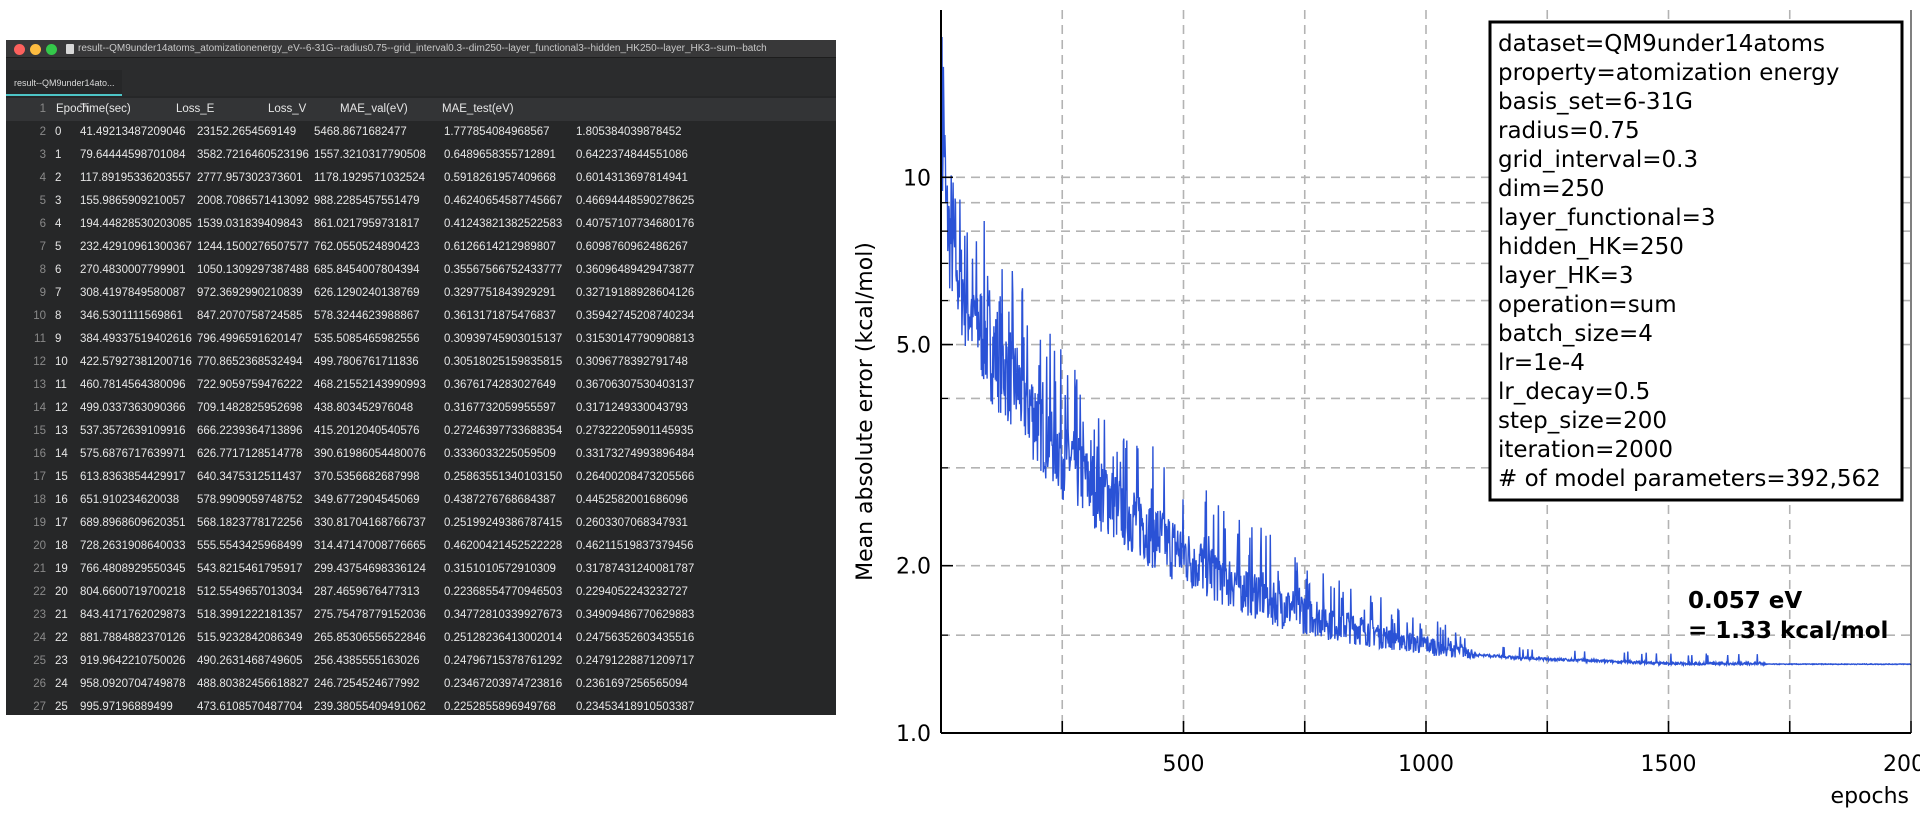 This screenshot has width=1920, height=815. Describe the element at coordinates (370, 638) in the screenshot. I see `data-cell: 265.85306556522846` at that location.